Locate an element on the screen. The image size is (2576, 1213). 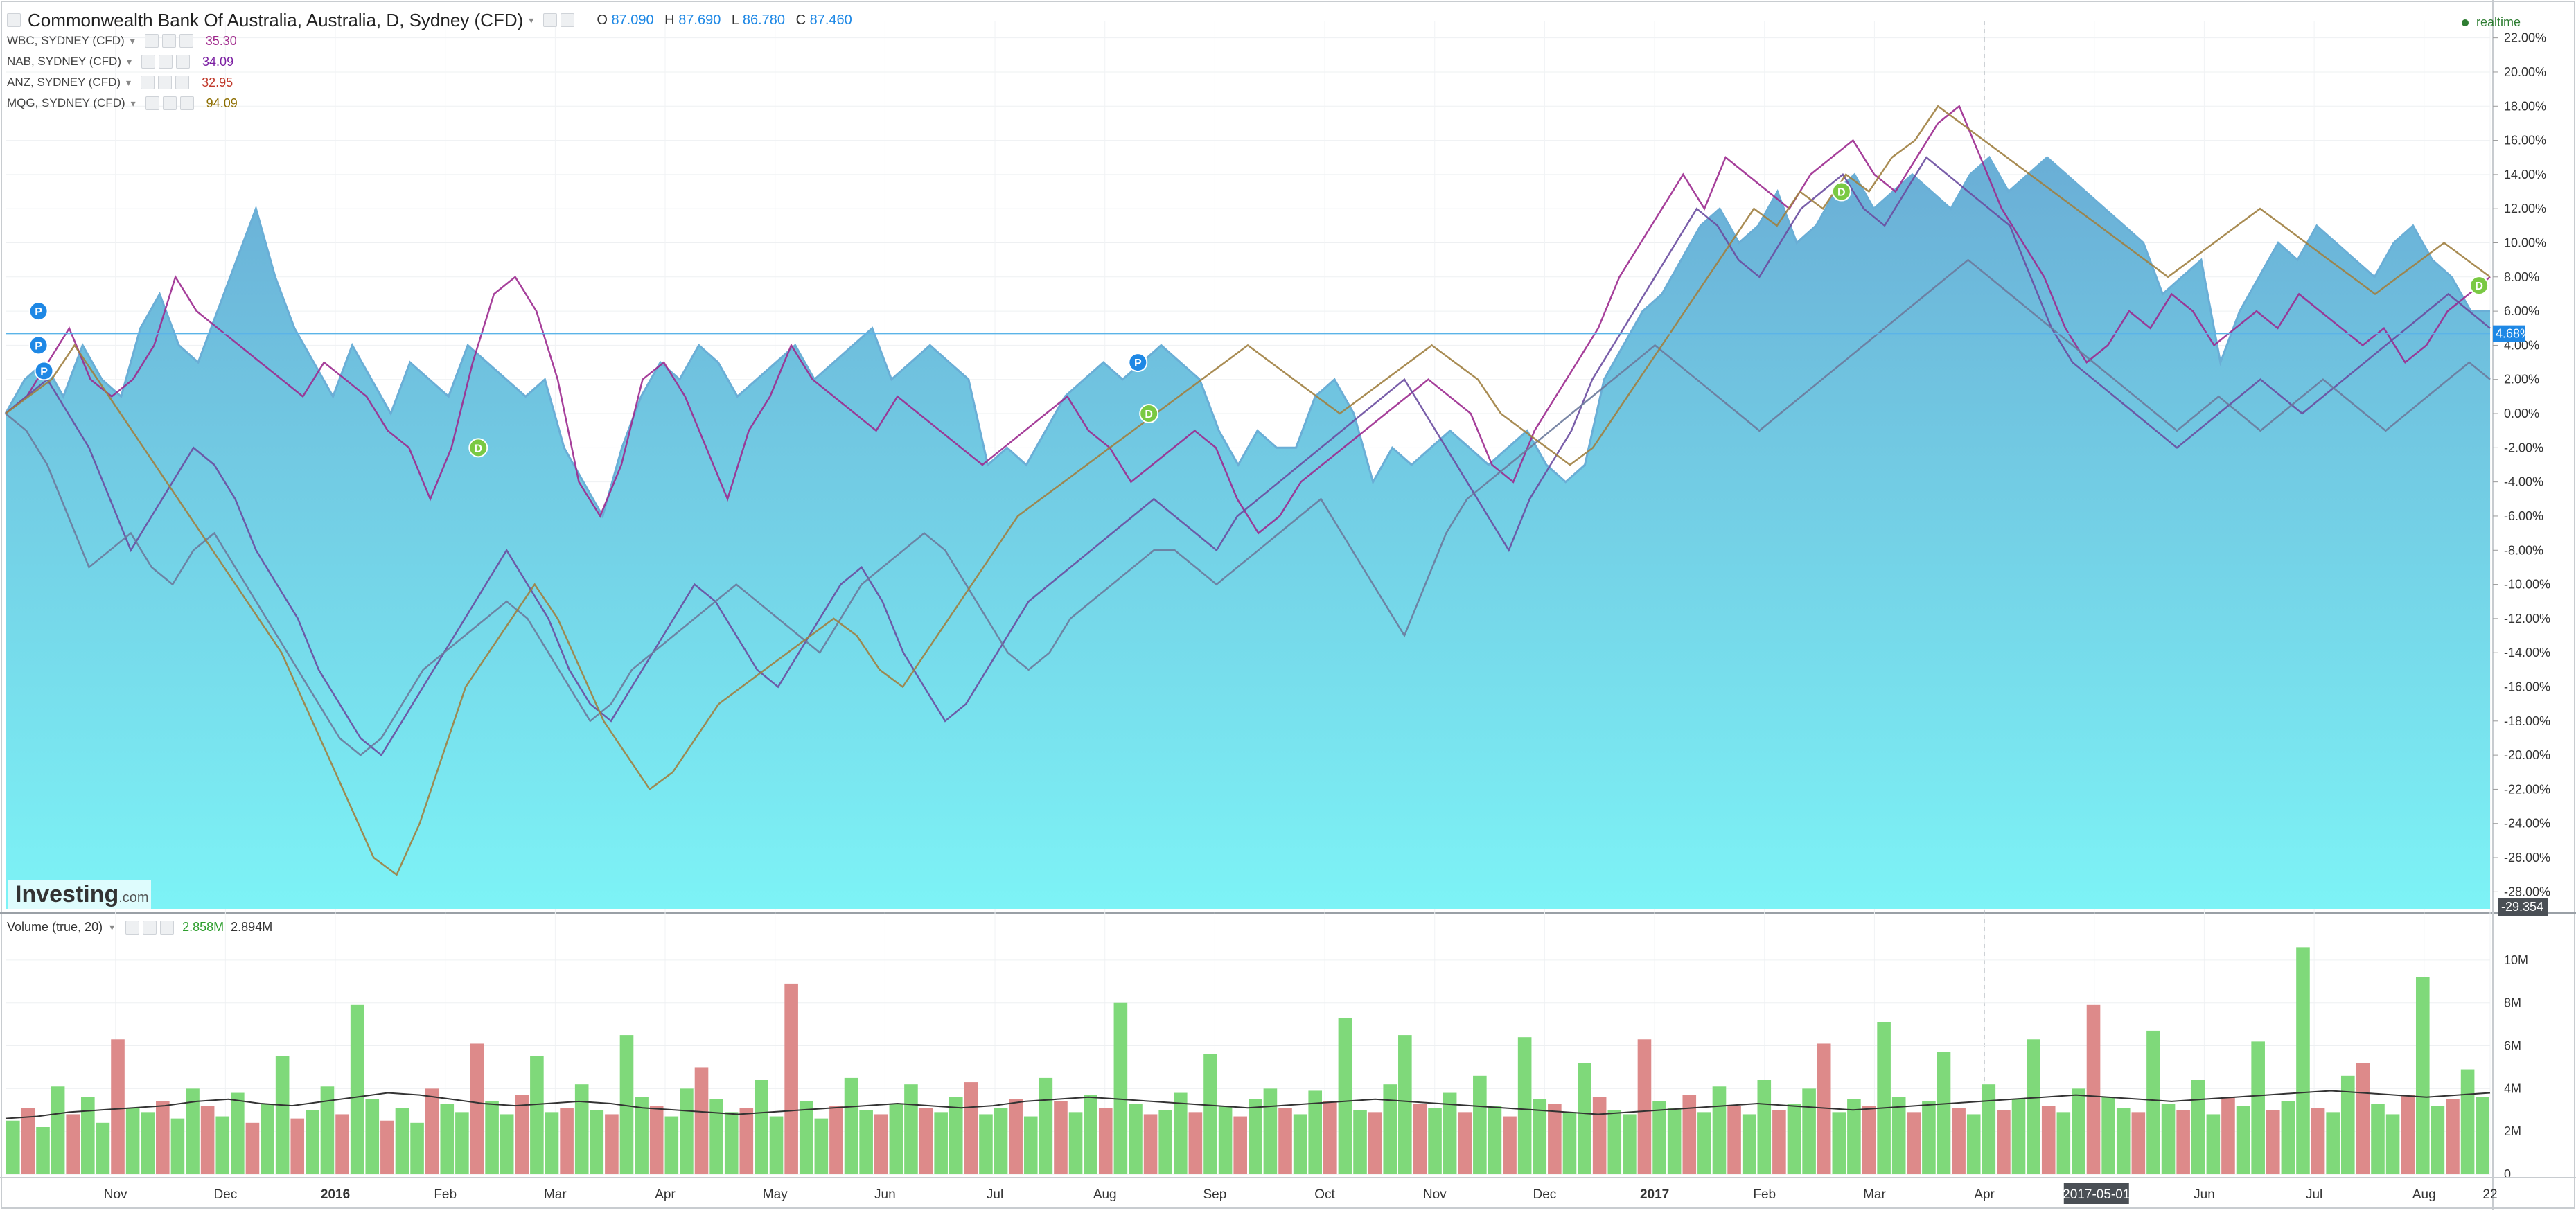
y-tick-label: -14.00% is located at coordinates (2527, 652).